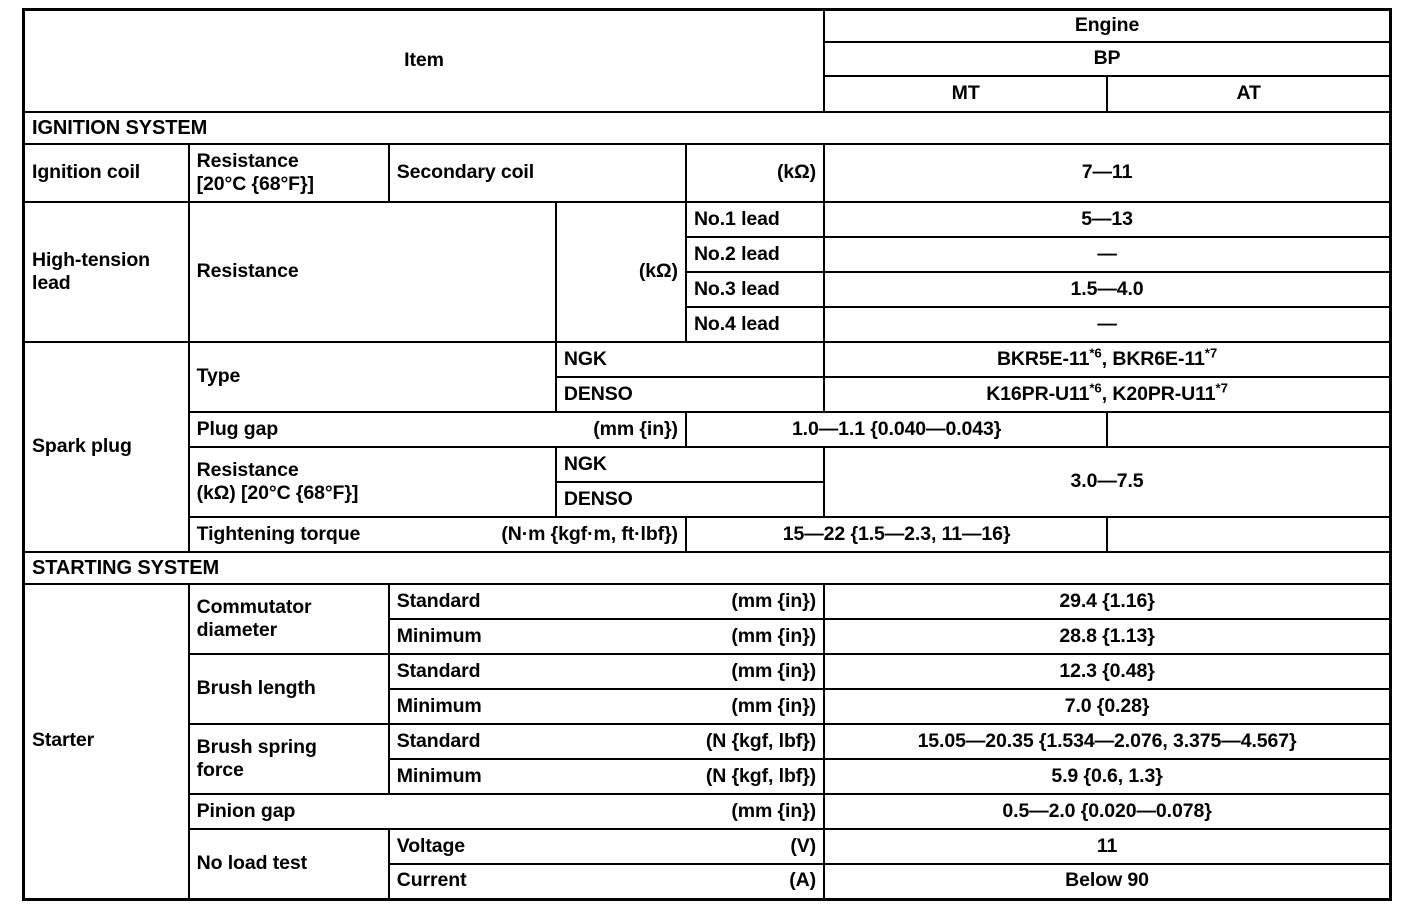 The image size is (1408, 918). I want to click on header-engine-label: Engine, so click(1107, 25).